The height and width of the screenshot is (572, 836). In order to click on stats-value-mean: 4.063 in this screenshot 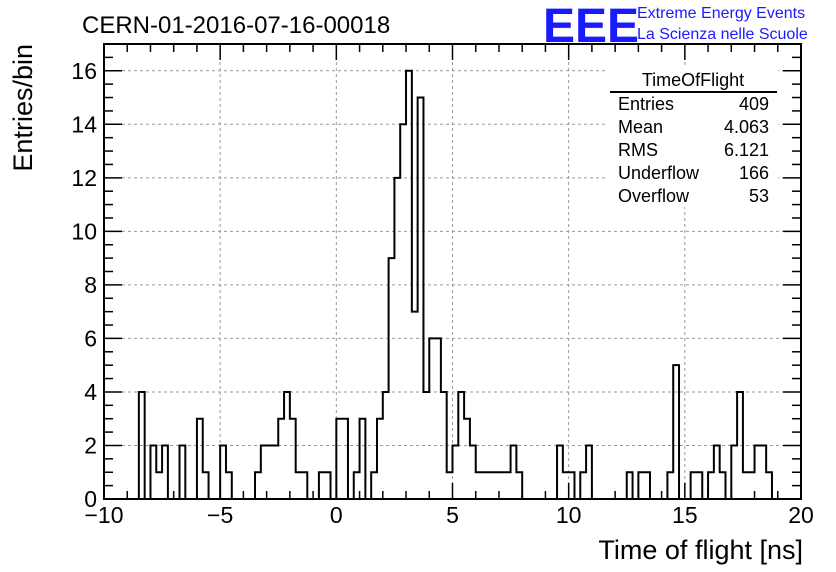, I will do `click(746, 127)`.